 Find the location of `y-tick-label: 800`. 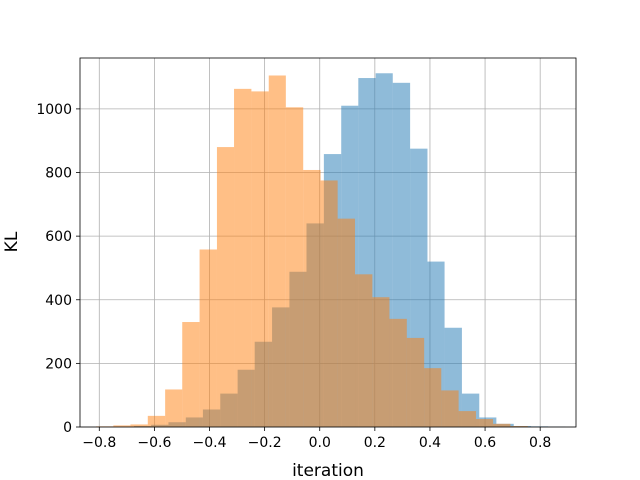

y-tick-label: 800 is located at coordinates (58, 174).